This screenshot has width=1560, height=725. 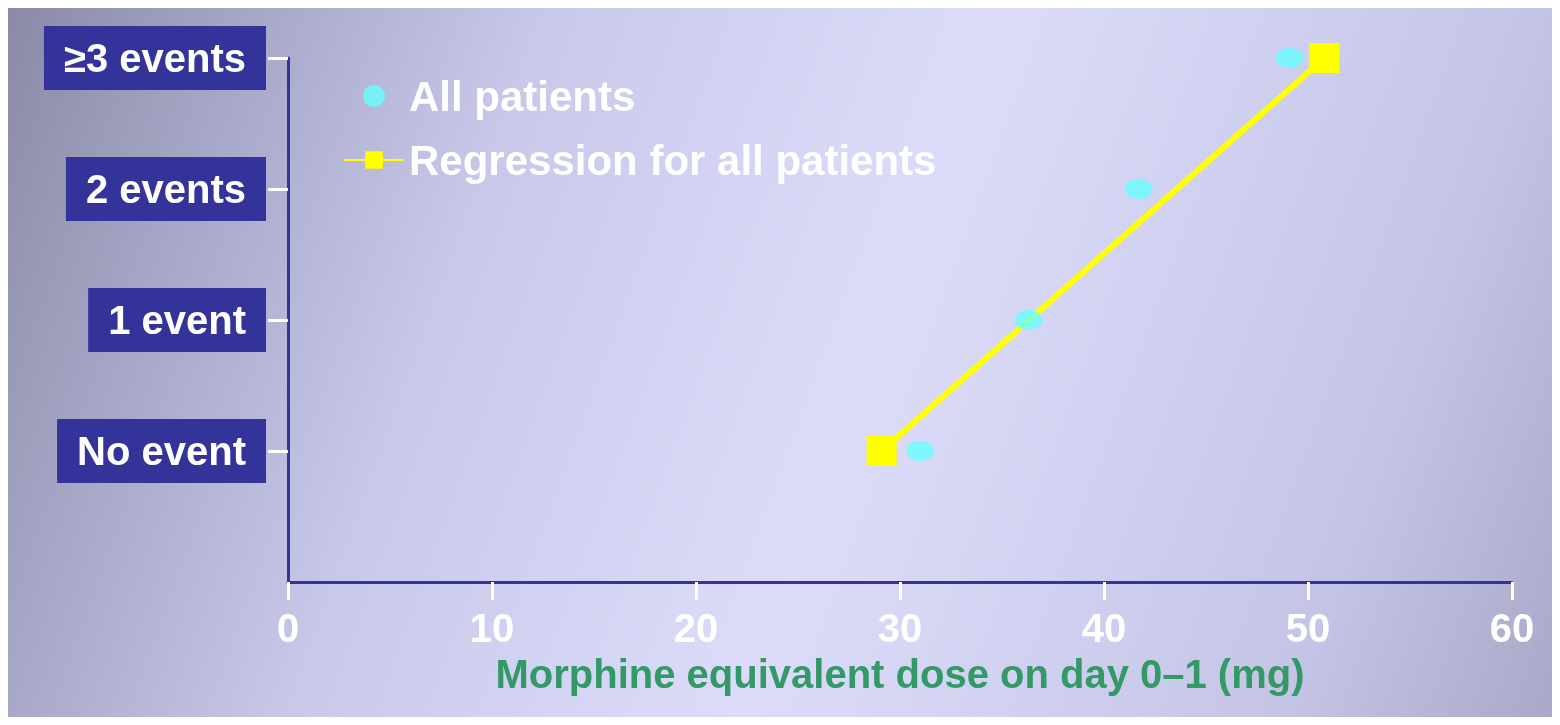 I want to click on legend-label: All patients, so click(x=522, y=96).